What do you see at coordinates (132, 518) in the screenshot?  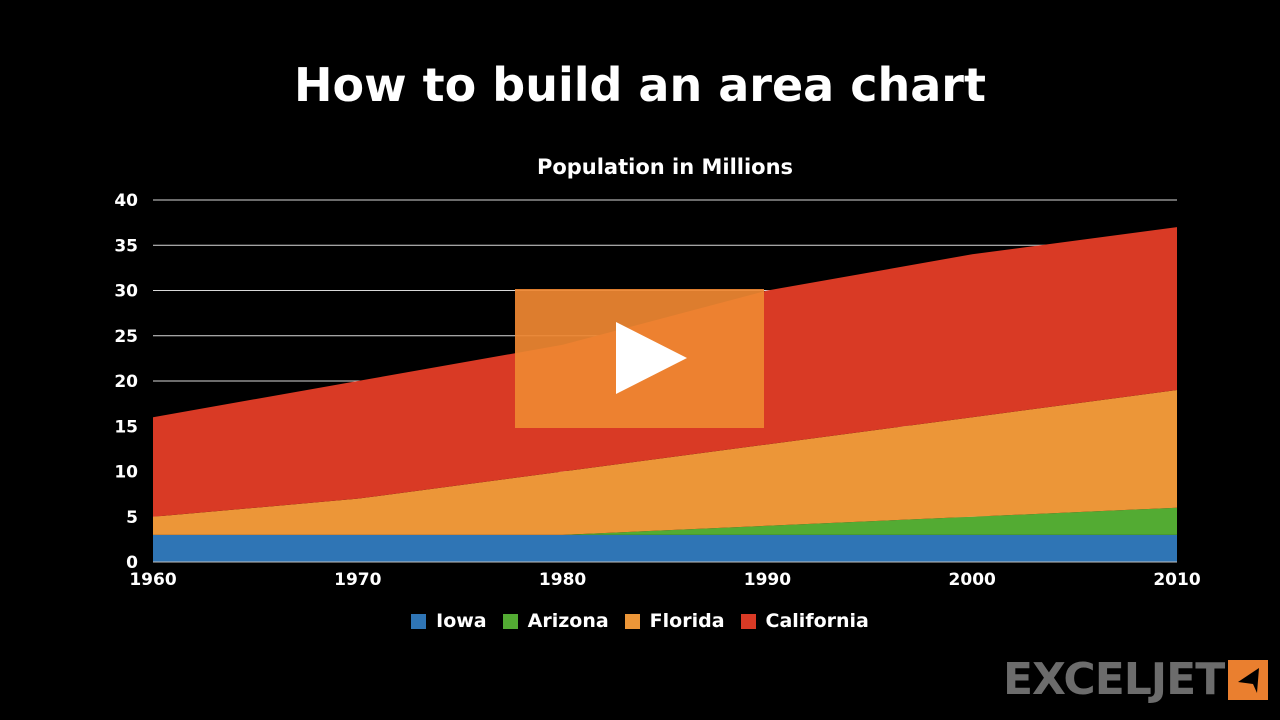 I see `y-tick-label: 5` at bounding box center [132, 518].